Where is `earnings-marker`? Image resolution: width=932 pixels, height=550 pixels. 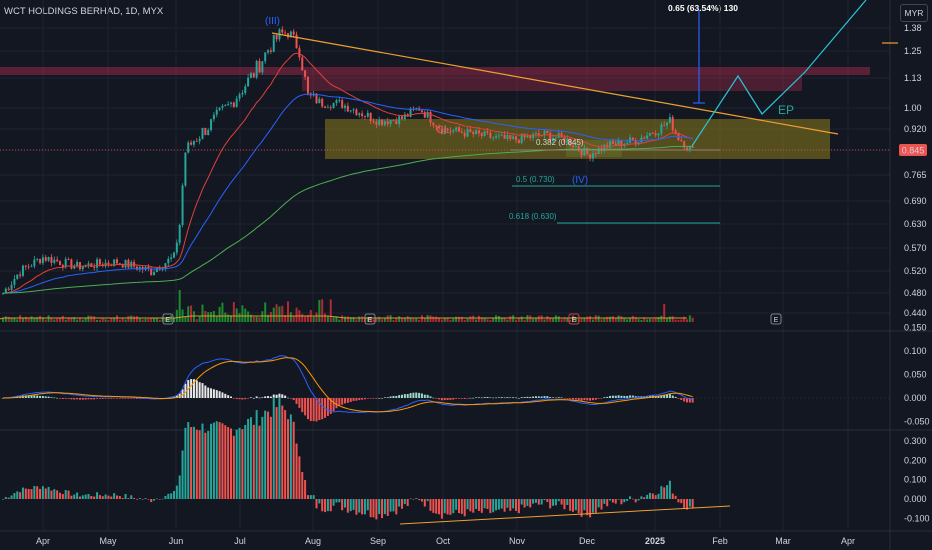
earnings-marker is located at coordinates (168, 319).